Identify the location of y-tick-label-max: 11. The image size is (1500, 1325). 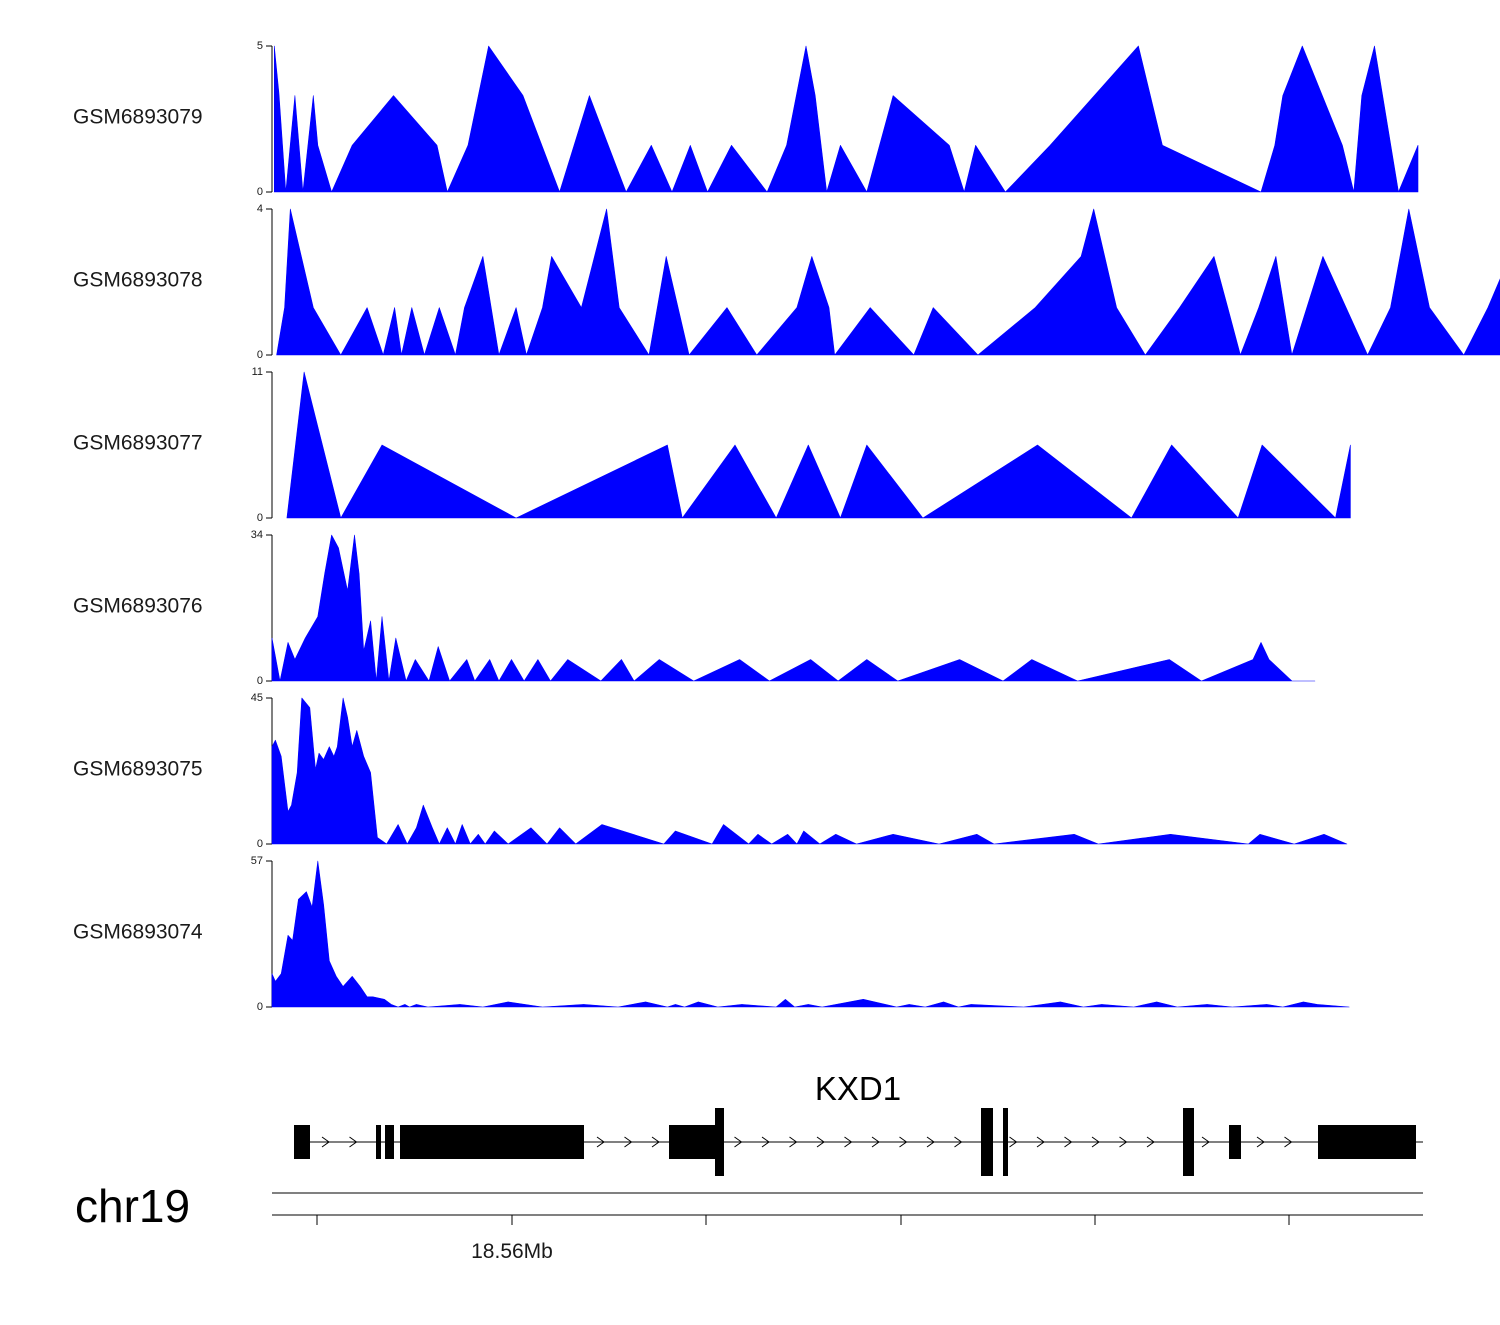
(257, 372).